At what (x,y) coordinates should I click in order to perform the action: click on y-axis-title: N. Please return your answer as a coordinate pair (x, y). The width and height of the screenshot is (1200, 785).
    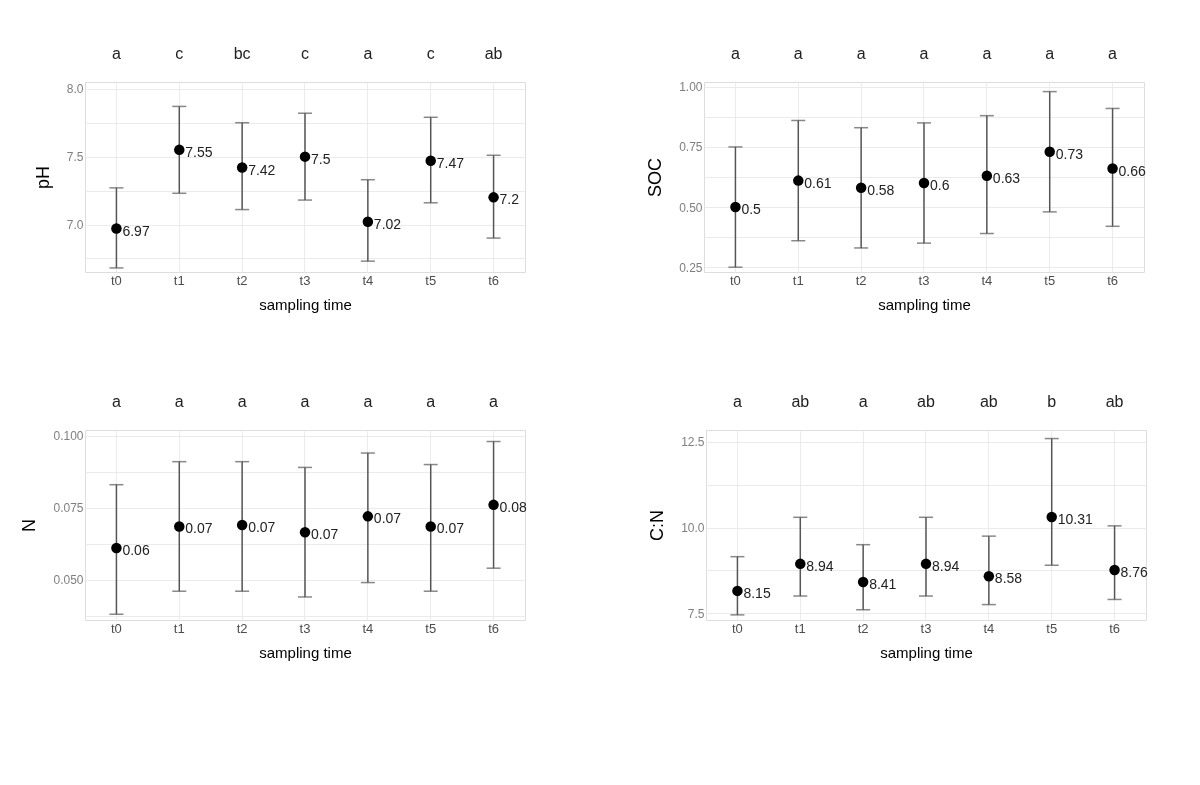
    Looking at the image, I should click on (29, 525).